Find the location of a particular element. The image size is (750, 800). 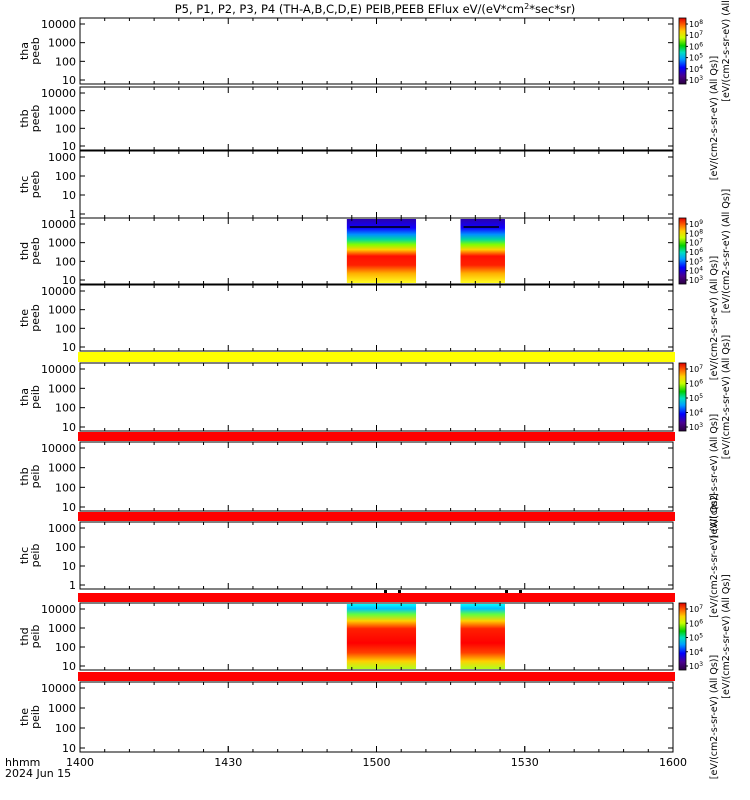

x-tick-label: 1600 is located at coordinates (673, 762).